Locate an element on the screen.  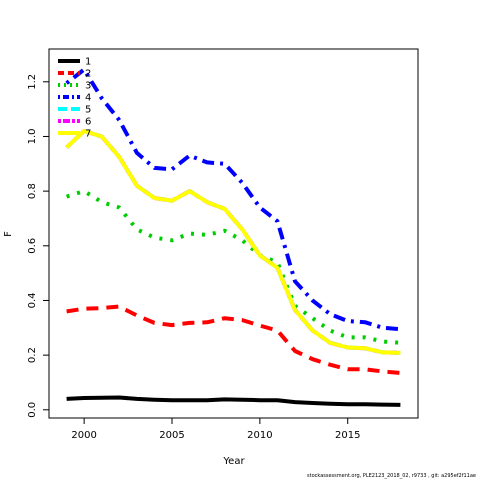
x-tick-label-2005: 2005 is located at coordinates (171, 435).